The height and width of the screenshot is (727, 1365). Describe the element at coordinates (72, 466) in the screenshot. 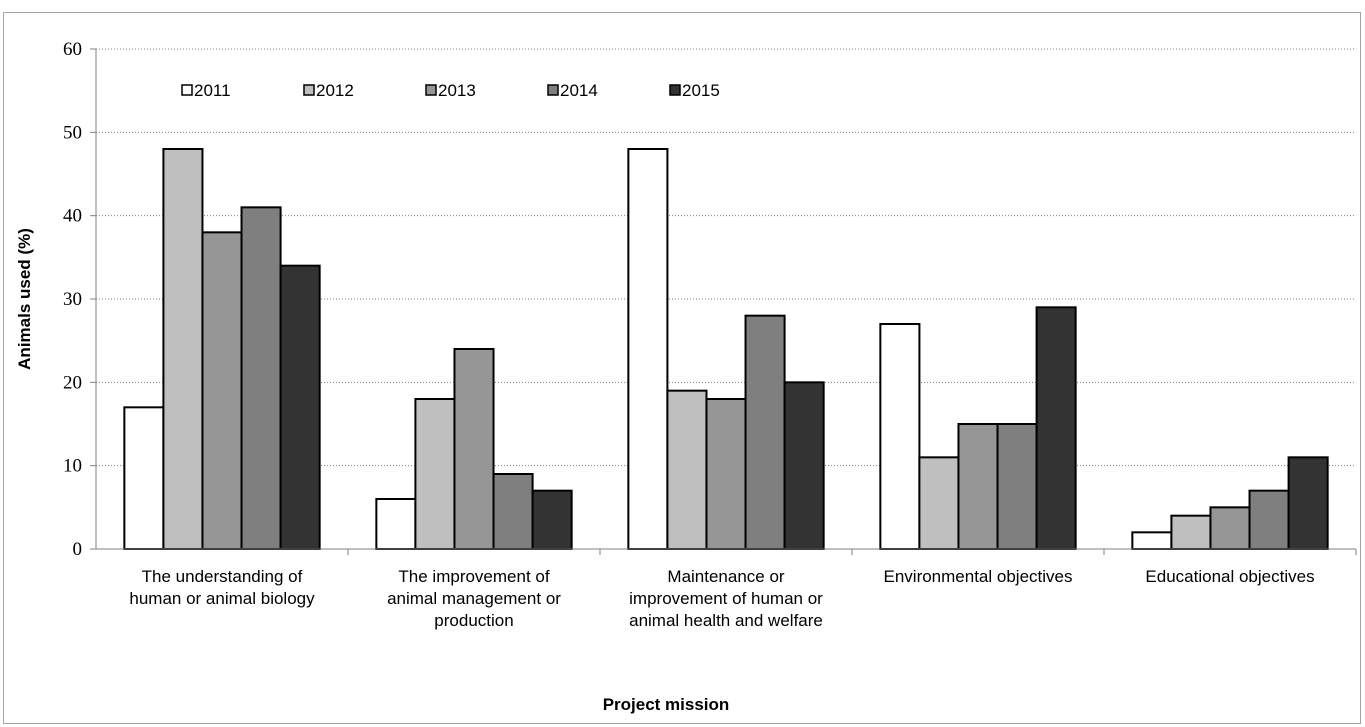

I see `y-tick-label: 10` at that location.